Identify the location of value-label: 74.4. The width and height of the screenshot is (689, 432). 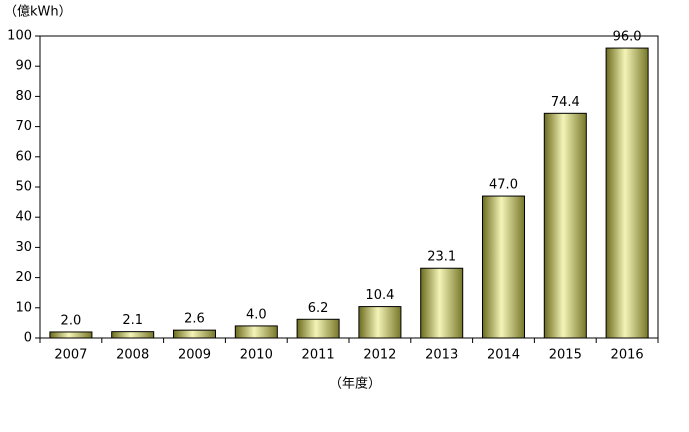
(565, 102).